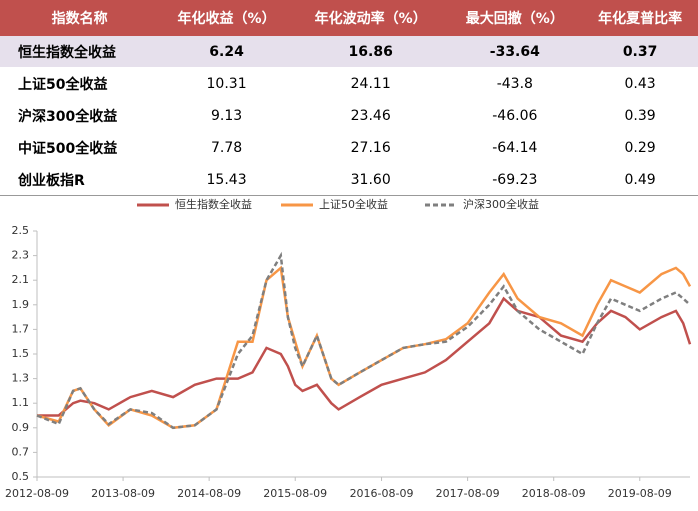 This screenshot has width=698, height=511. Describe the element at coordinates (554, 493) in the screenshot. I see `x-tick-label: 2018-08-09` at that location.